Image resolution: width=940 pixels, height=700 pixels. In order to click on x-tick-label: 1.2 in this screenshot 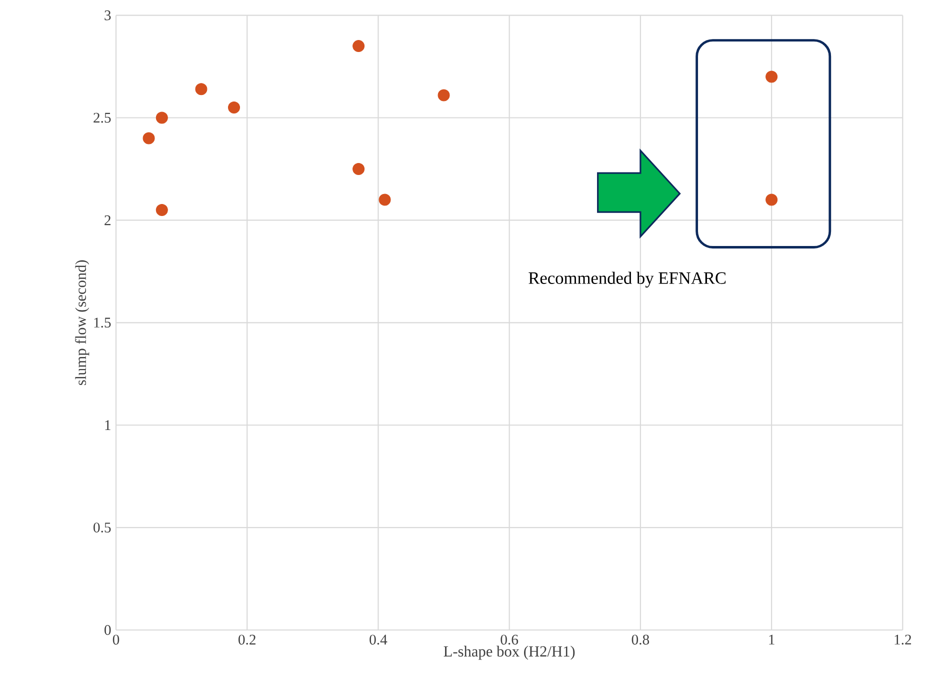, I will do `click(903, 639)`.